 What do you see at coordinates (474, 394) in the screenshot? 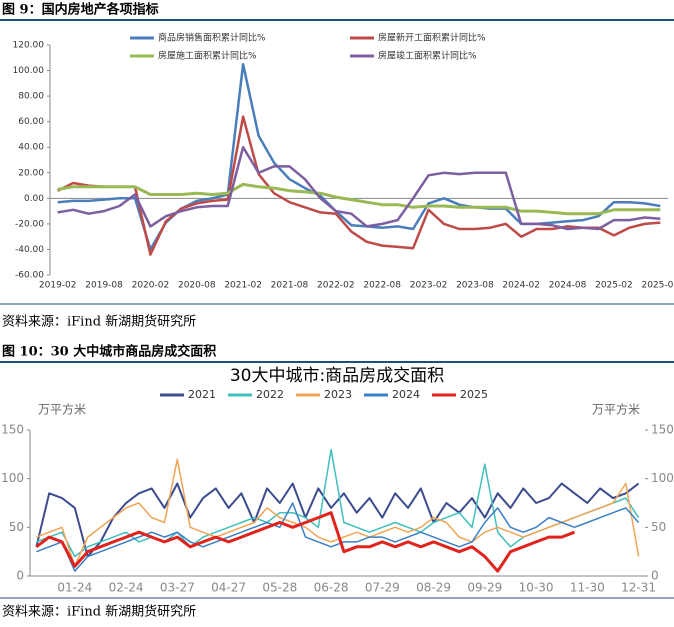
I see `legend-label: 2025` at bounding box center [474, 394].